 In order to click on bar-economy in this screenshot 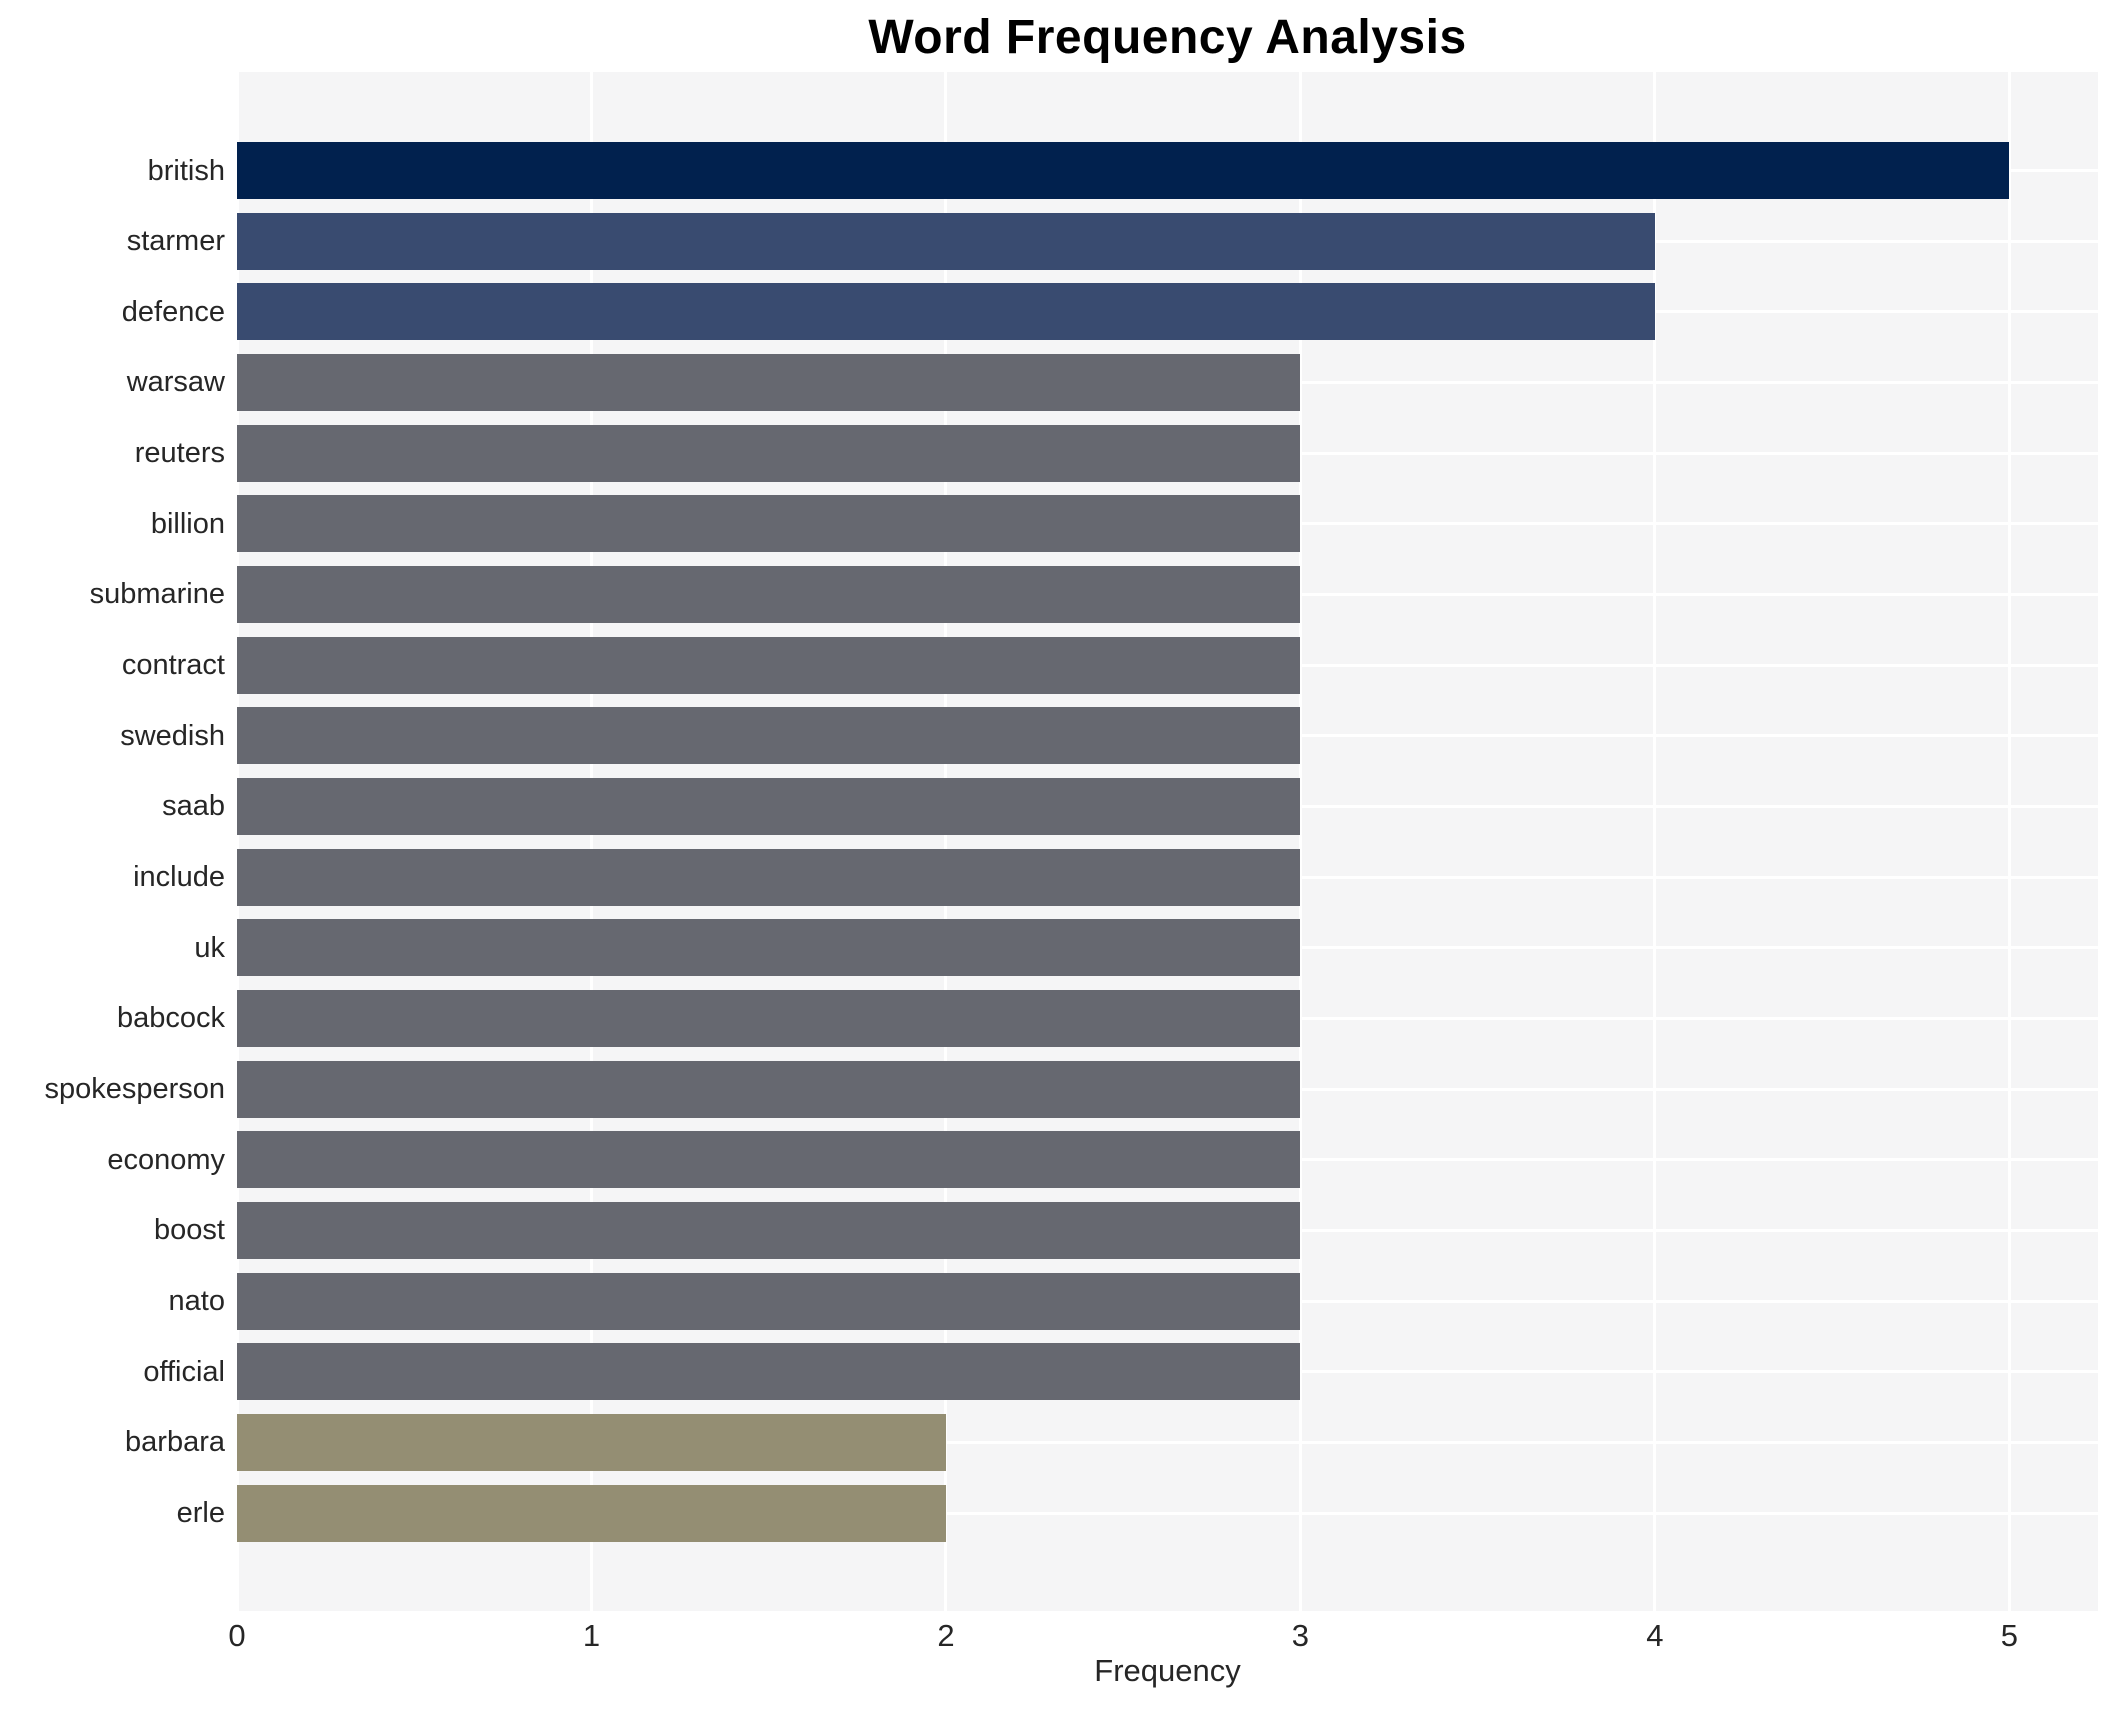, I will do `click(769, 1160)`.